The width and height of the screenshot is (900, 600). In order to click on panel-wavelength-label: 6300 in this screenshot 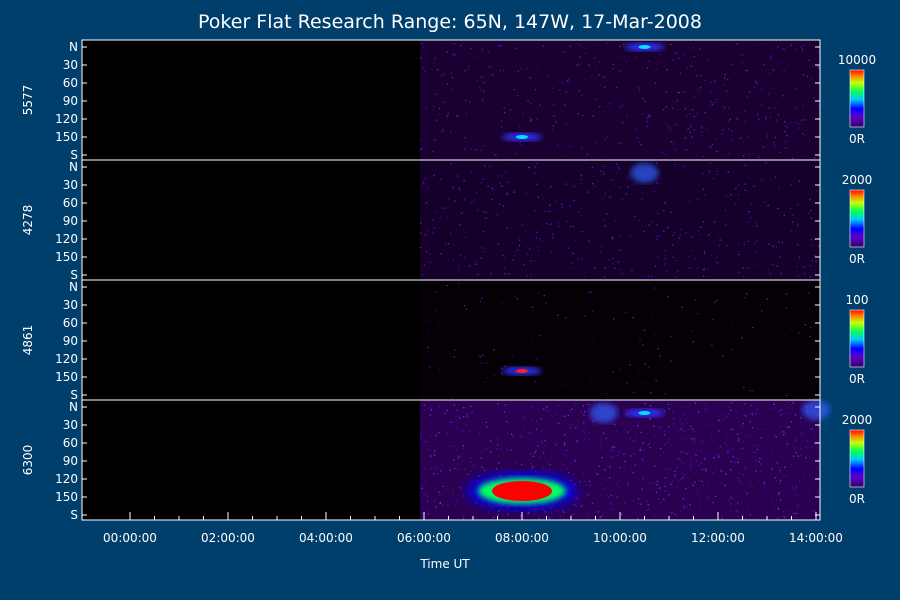, I will do `click(28, 460)`.